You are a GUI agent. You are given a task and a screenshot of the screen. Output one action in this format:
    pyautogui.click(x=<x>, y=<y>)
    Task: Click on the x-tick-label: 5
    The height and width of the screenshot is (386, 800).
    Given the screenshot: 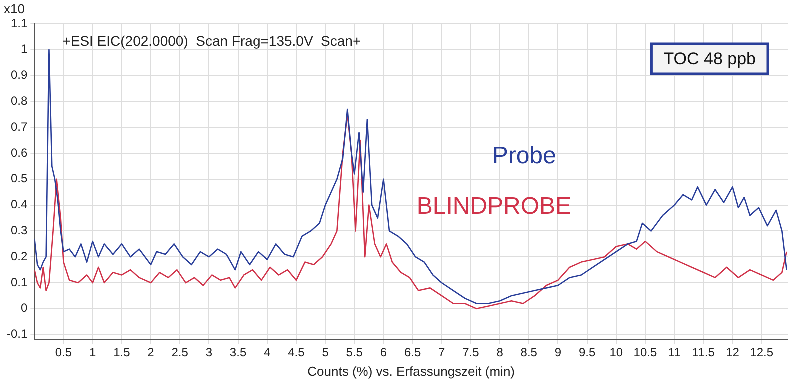 What is the action you would take?
    pyautogui.click(x=326, y=353)
    